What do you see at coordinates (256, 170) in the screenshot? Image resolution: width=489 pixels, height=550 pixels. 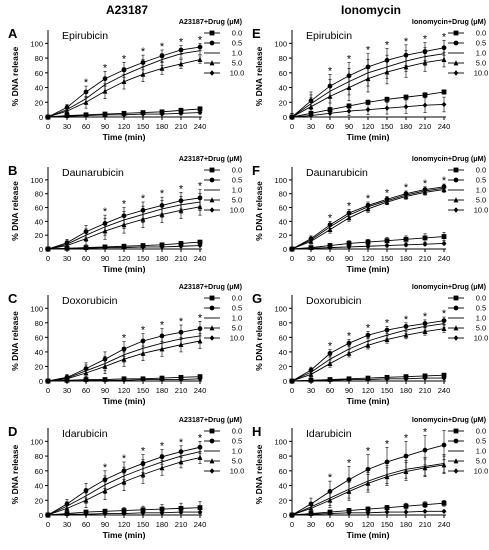 I see `panel-letter: F` at bounding box center [256, 170].